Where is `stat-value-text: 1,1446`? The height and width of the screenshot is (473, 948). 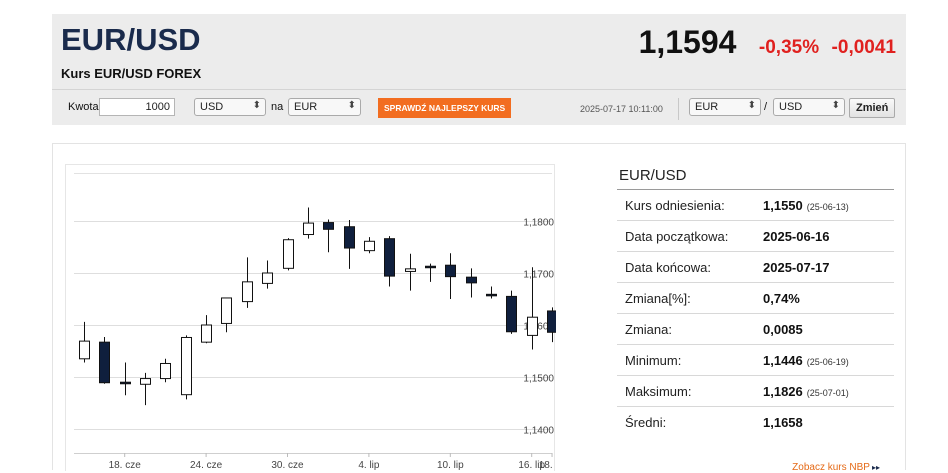
stat-value-text: 1,1446 is located at coordinates (783, 360).